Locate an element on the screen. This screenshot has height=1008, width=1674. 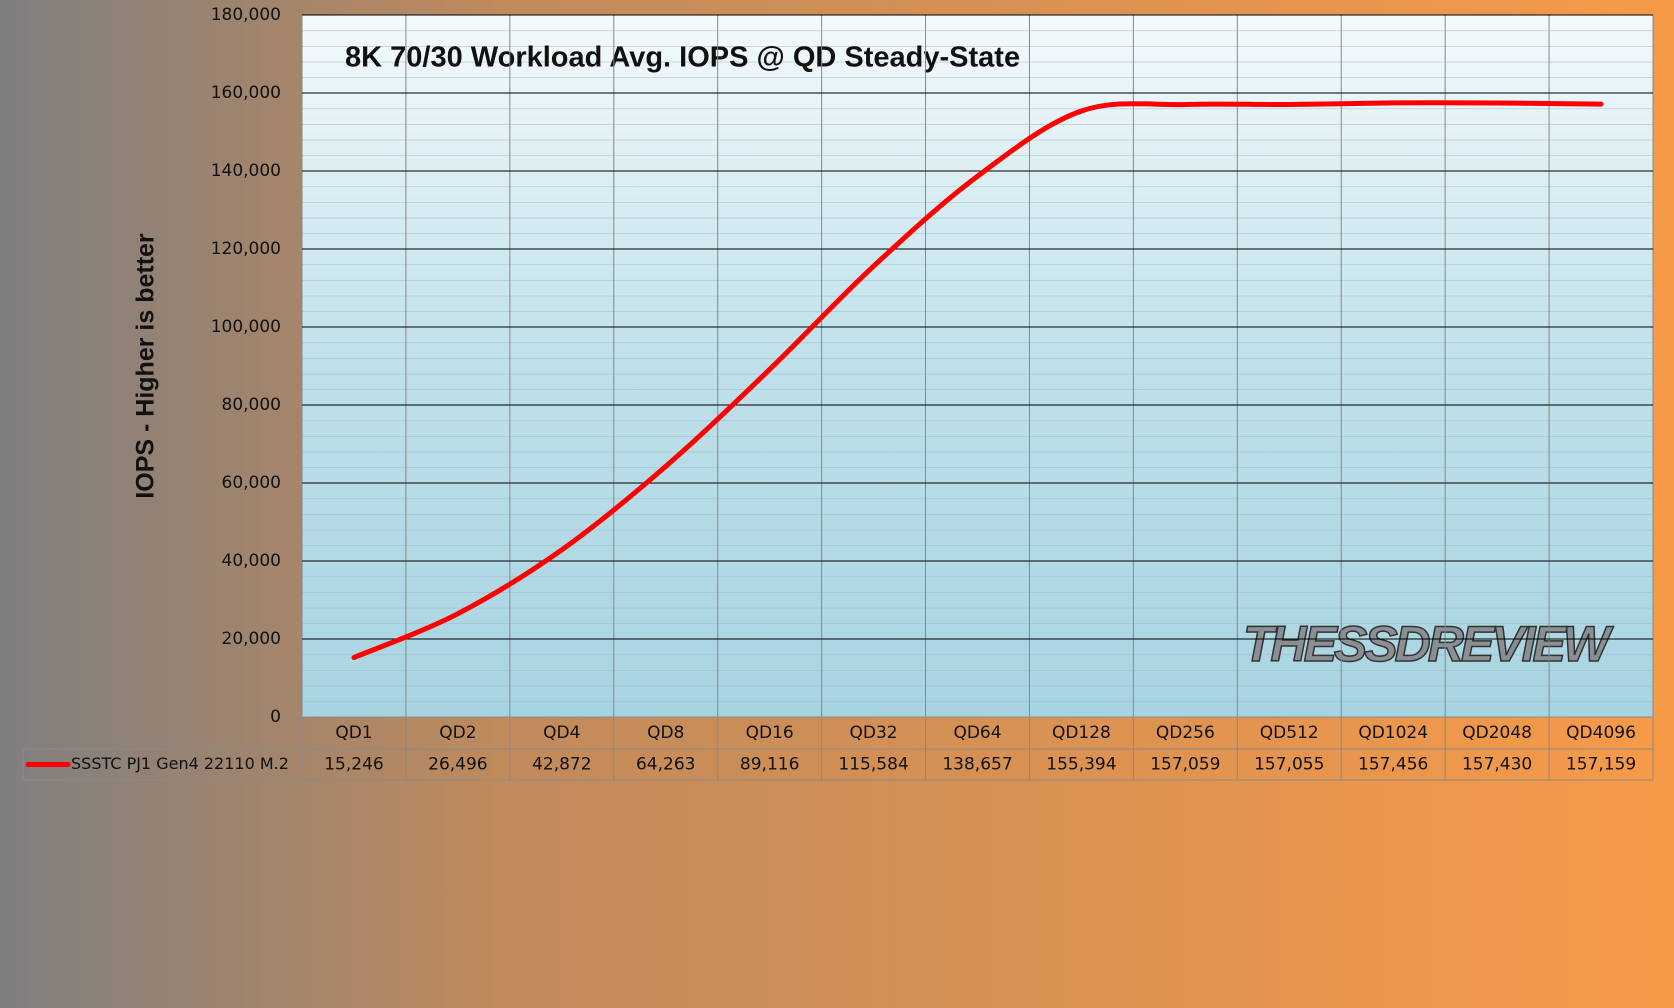
x-tick-label: QD1024 is located at coordinates (1393, 733).